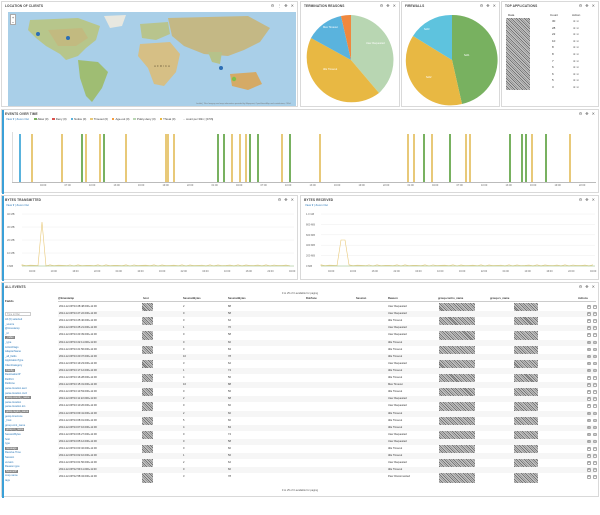  What do you see at coordinates (351, 58) in the screenshot?
I see `termination-pie: User Requested Idle Timeout Max Timeout` at bounding box center [351, 58].